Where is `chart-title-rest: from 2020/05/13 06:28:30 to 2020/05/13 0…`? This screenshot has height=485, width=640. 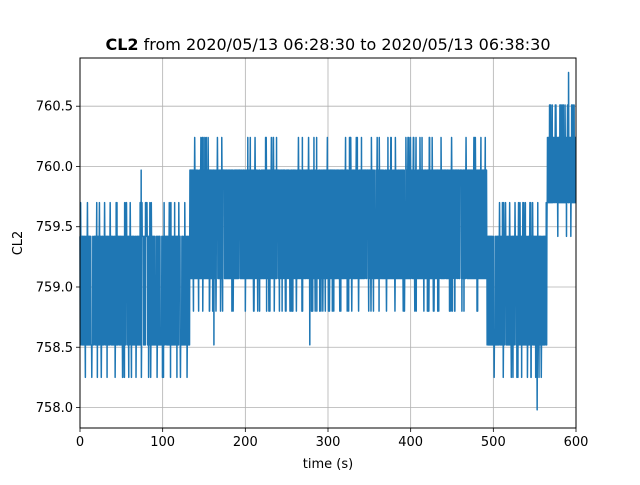 chart-title-rest: from 2020/05/13 06:28:30 to 2020/05/13 0… is located at coordinates (345, 44).